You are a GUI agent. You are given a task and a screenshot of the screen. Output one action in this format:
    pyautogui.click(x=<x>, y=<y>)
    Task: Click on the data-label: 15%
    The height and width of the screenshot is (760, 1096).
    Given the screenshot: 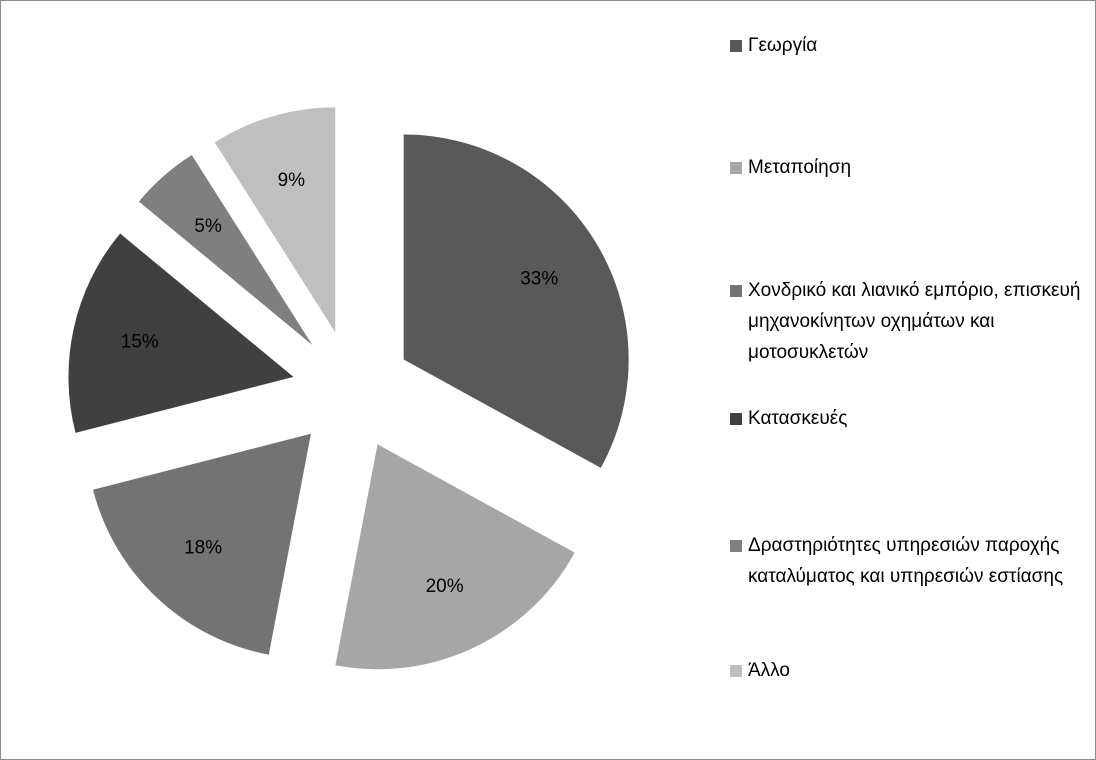 What is the action you would take?
    pyautogui.click(x=140, y=342)
    